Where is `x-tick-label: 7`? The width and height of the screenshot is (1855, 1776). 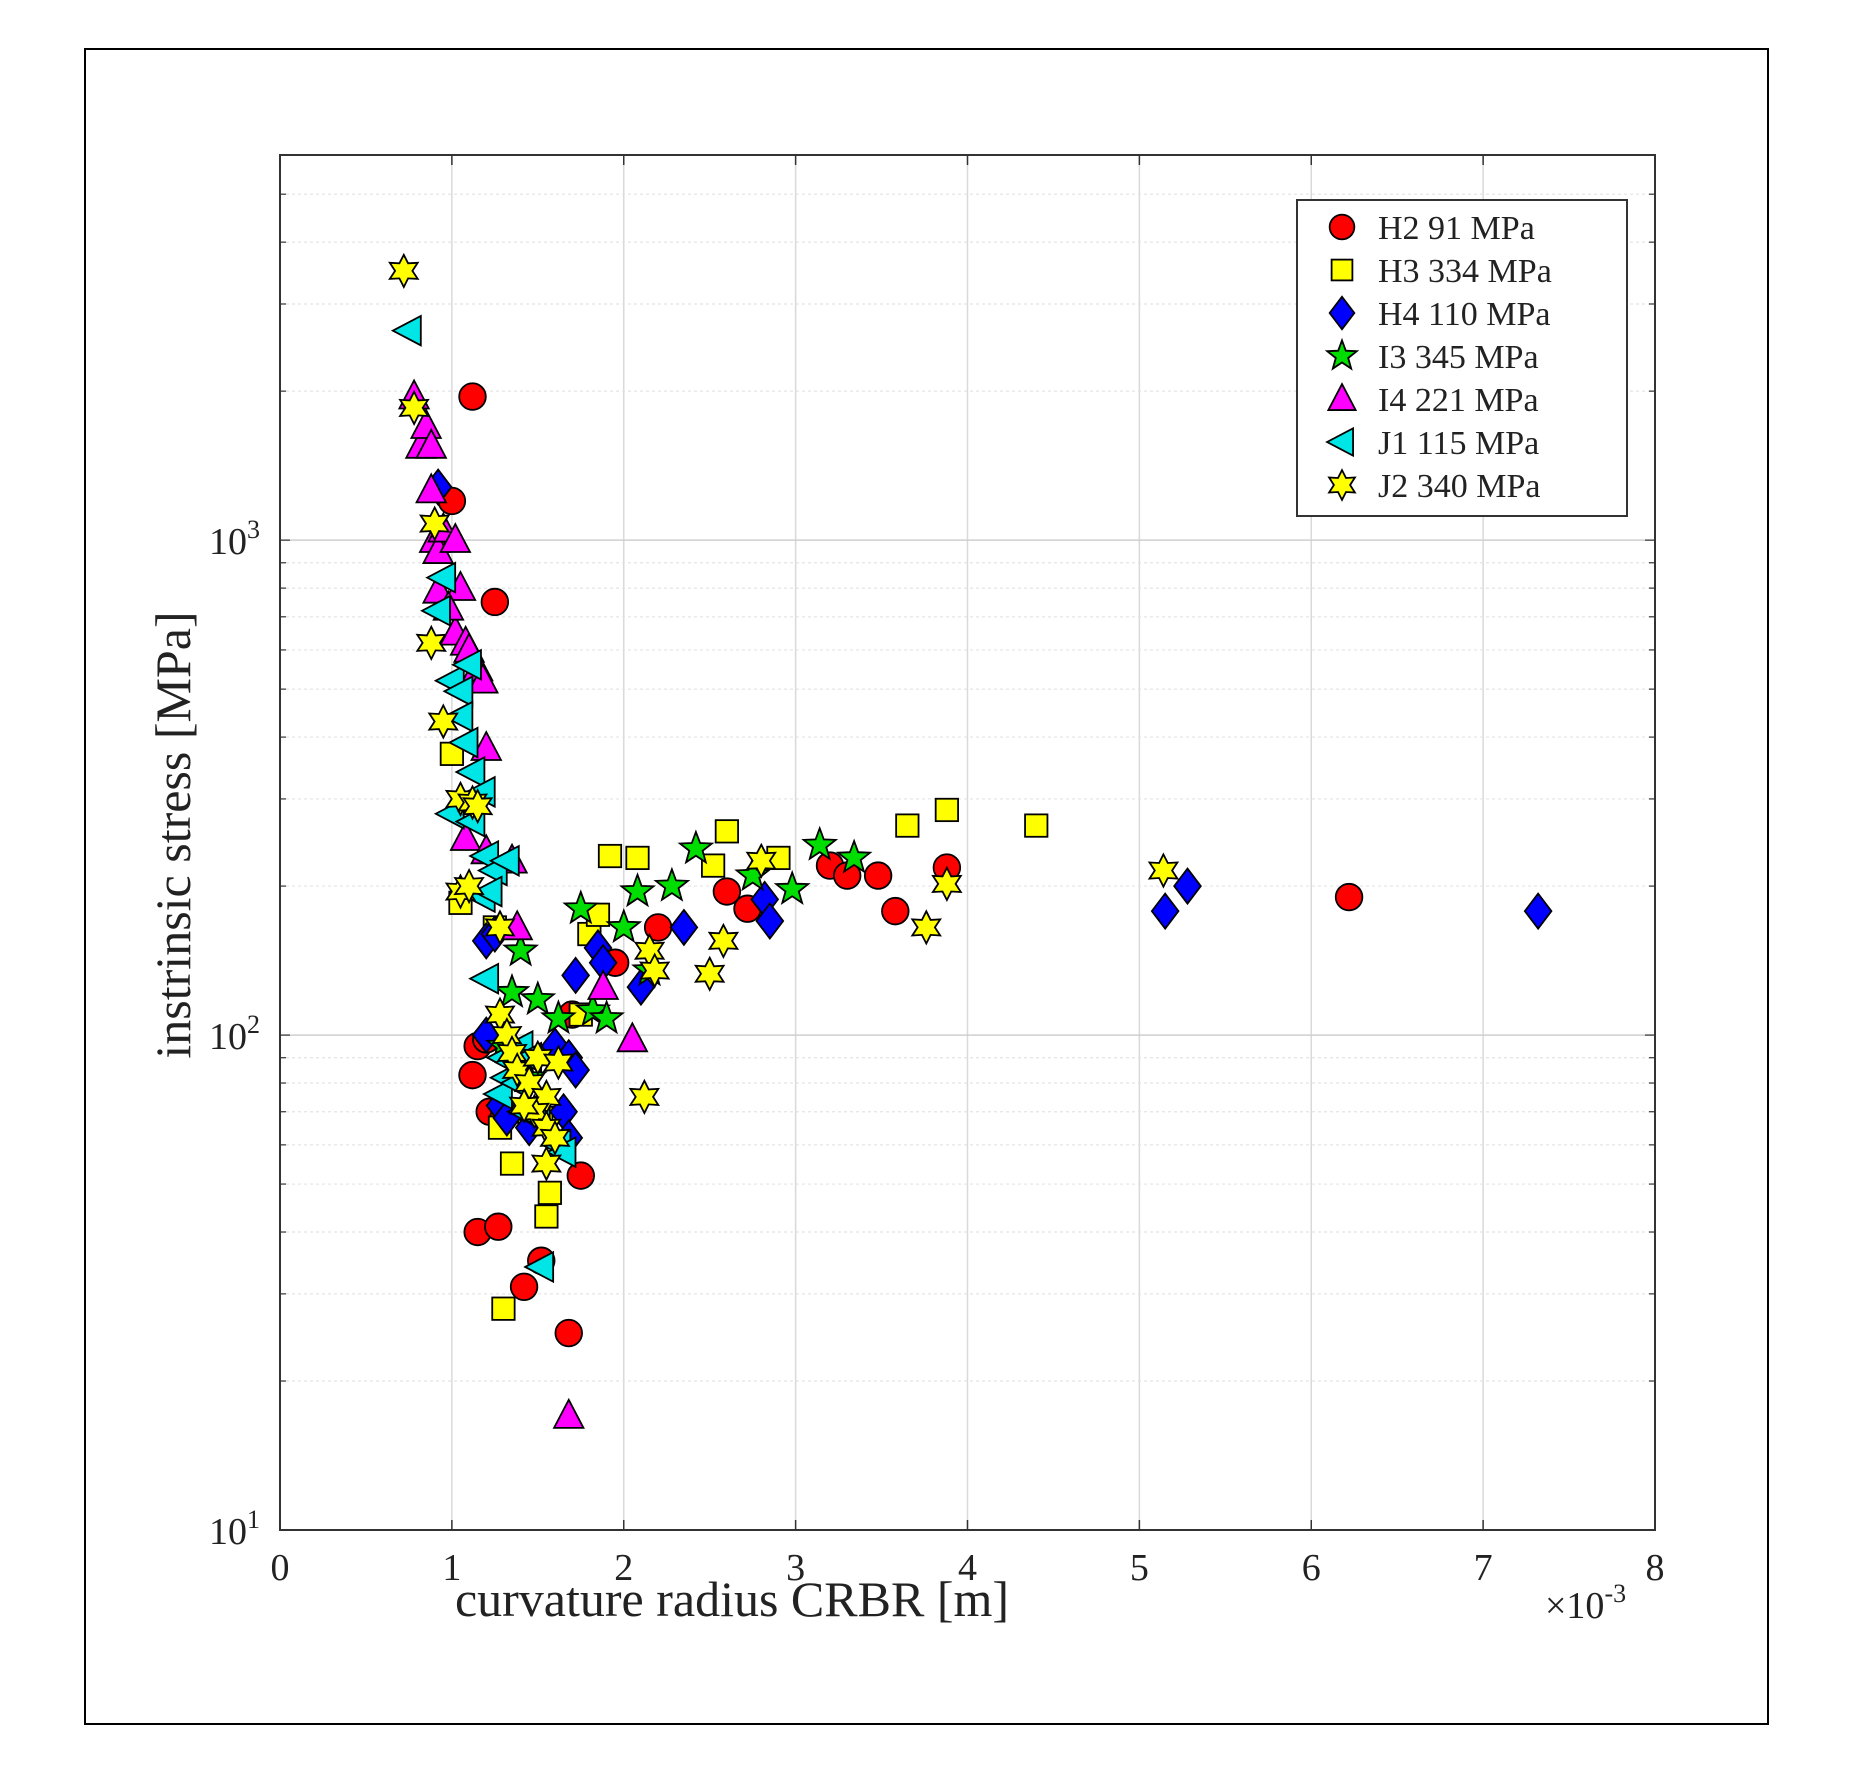 x-tick-label: 7 is located at coordinates (1483, 1568).